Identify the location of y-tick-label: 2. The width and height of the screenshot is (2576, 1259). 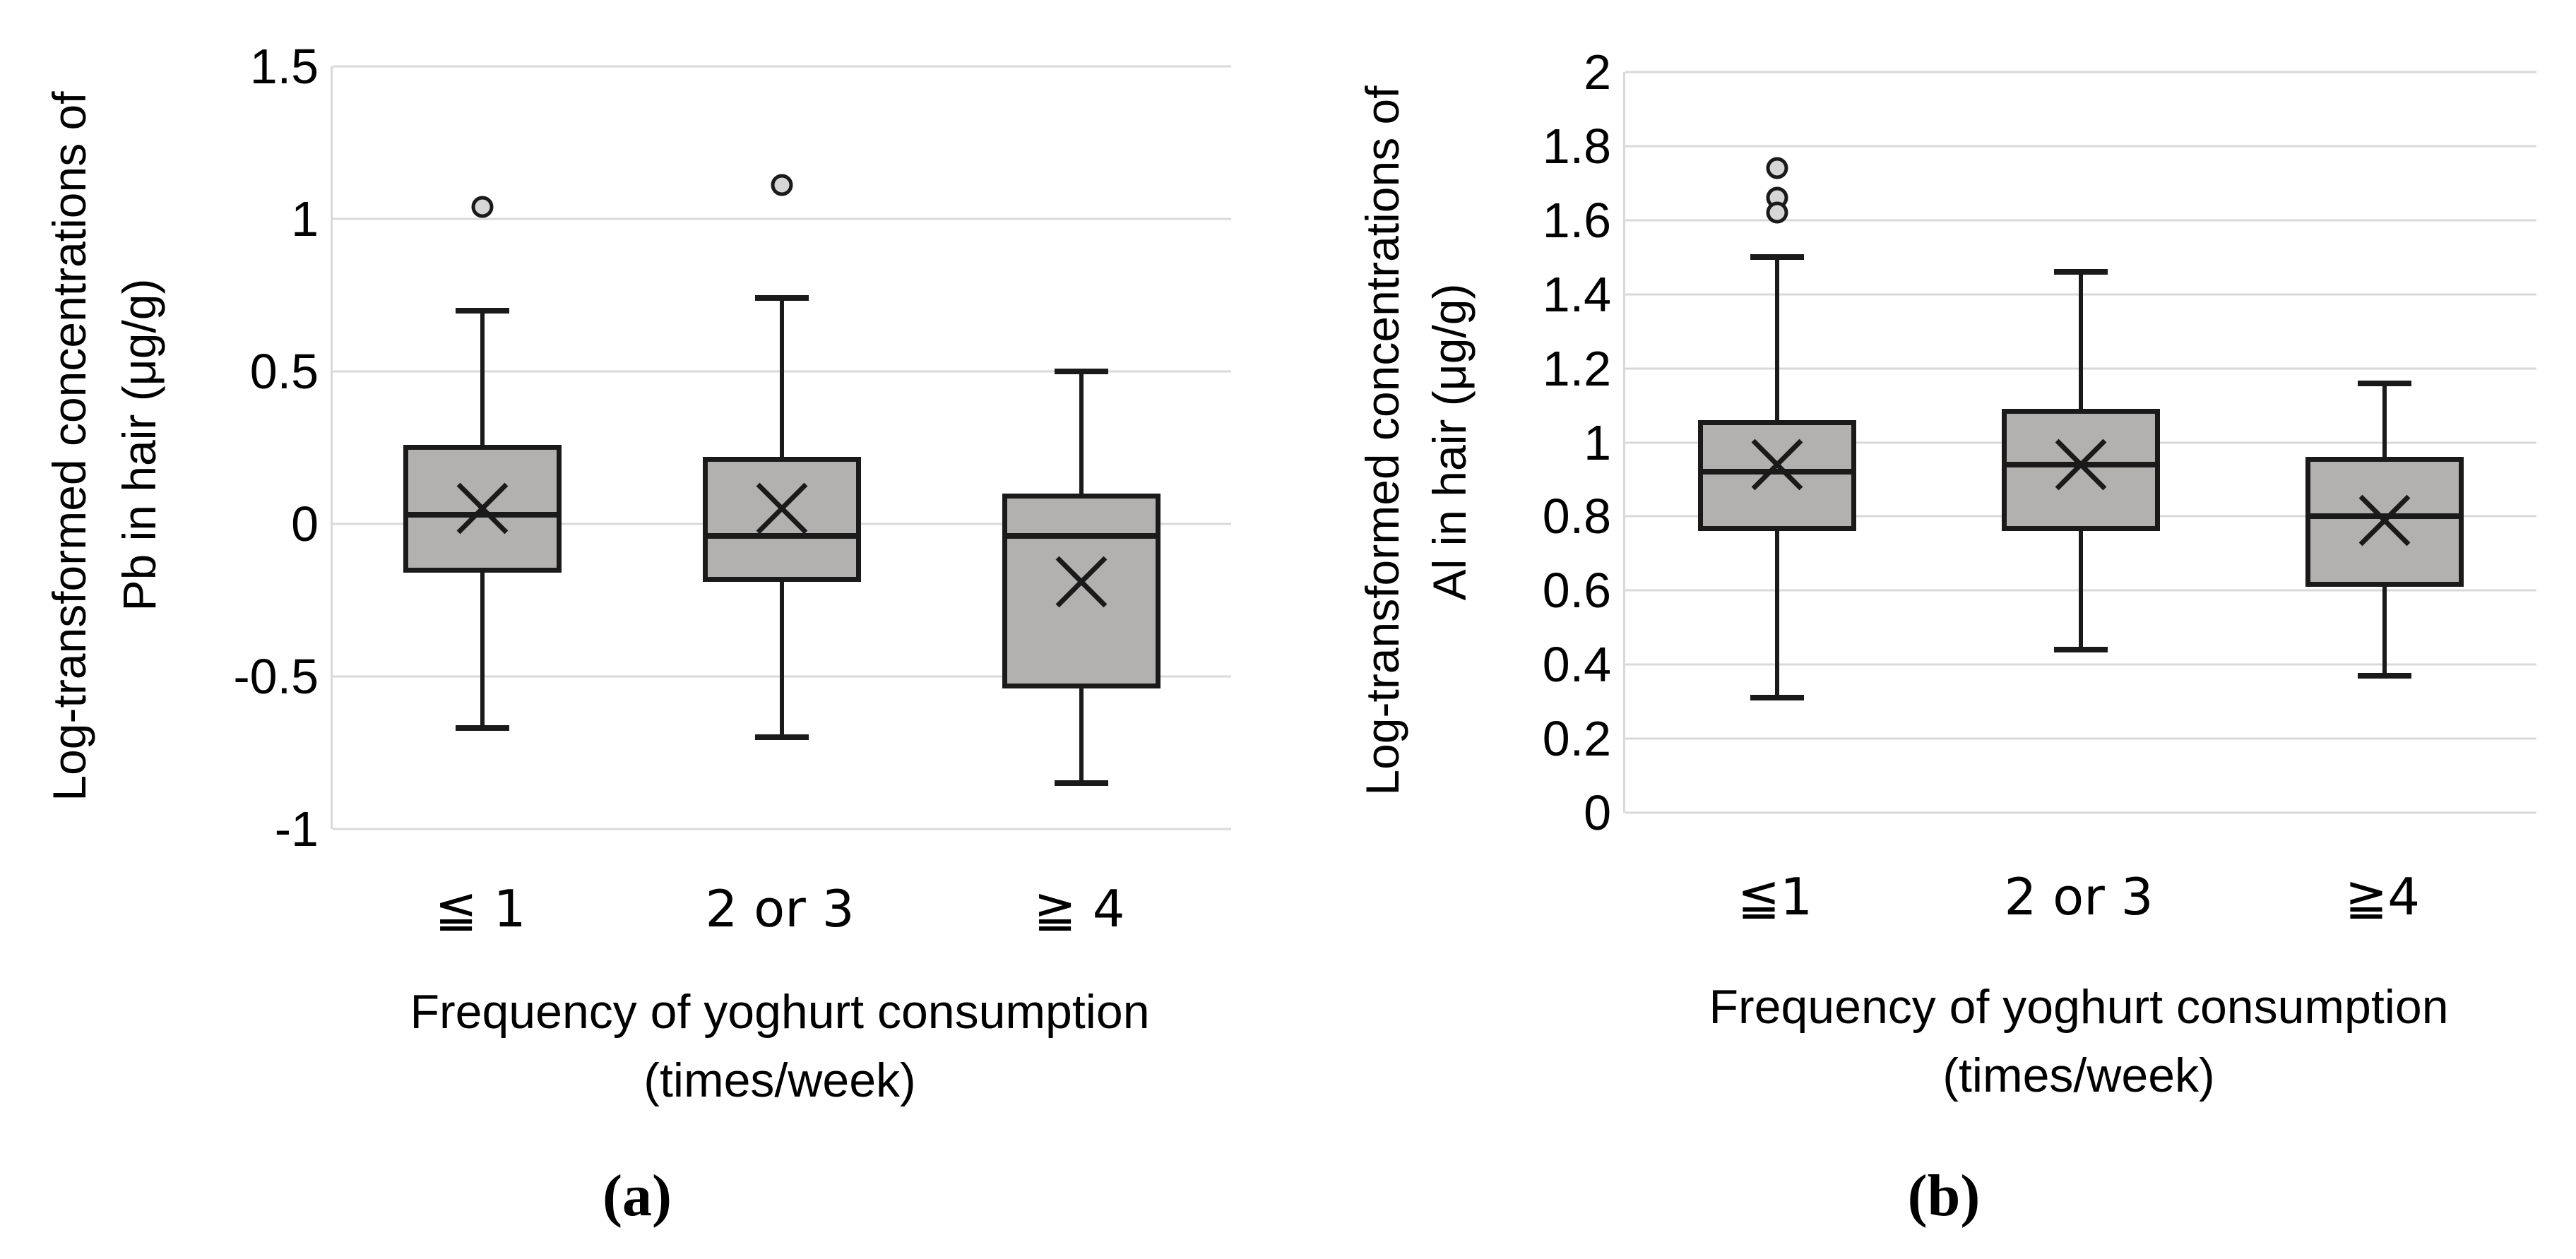
(1597, 72).